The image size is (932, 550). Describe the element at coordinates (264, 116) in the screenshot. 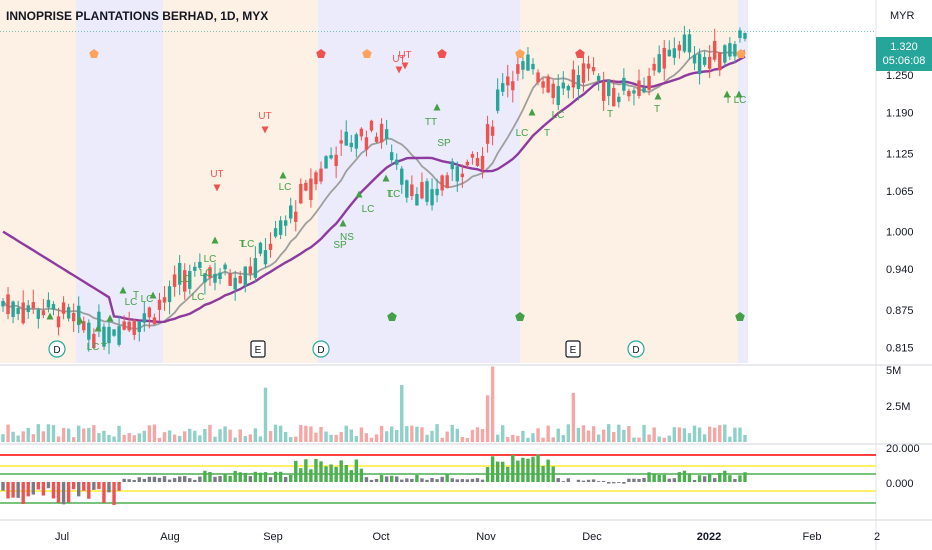

I see `signal-ut-label: UT` at that location.